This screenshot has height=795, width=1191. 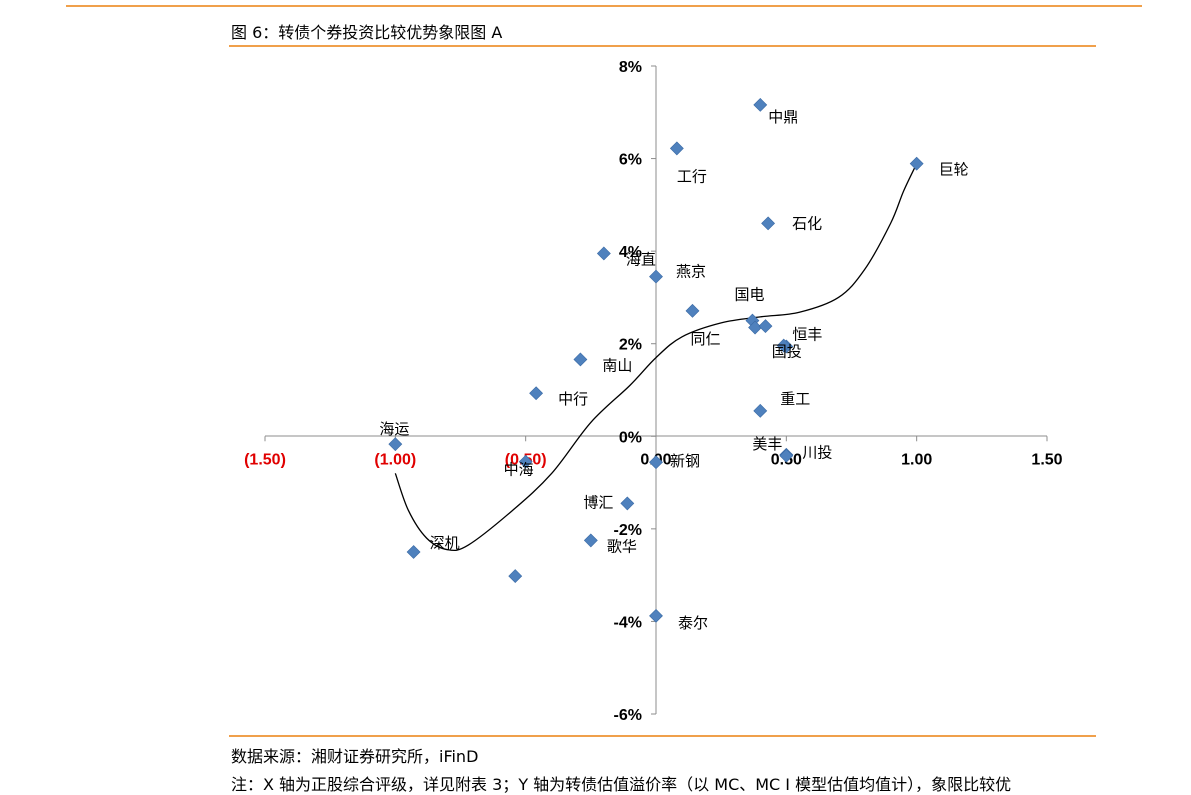 What do you see at coordinates (519, 470) in the screenshot?
I see `point-label: 中海` at bounding box center [519, 470].